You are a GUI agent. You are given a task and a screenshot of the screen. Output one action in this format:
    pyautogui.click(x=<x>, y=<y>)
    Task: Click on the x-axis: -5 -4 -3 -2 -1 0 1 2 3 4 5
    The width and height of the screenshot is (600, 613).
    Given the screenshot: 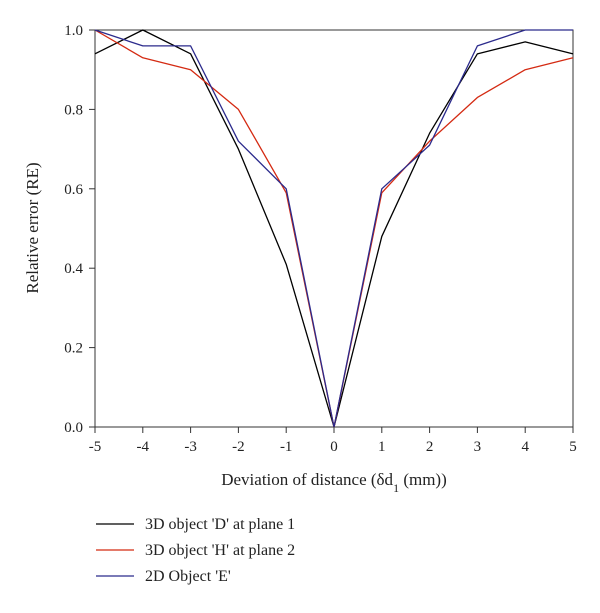 What is the action you would take?
    pyautogui.click(x=333, y=441)
    